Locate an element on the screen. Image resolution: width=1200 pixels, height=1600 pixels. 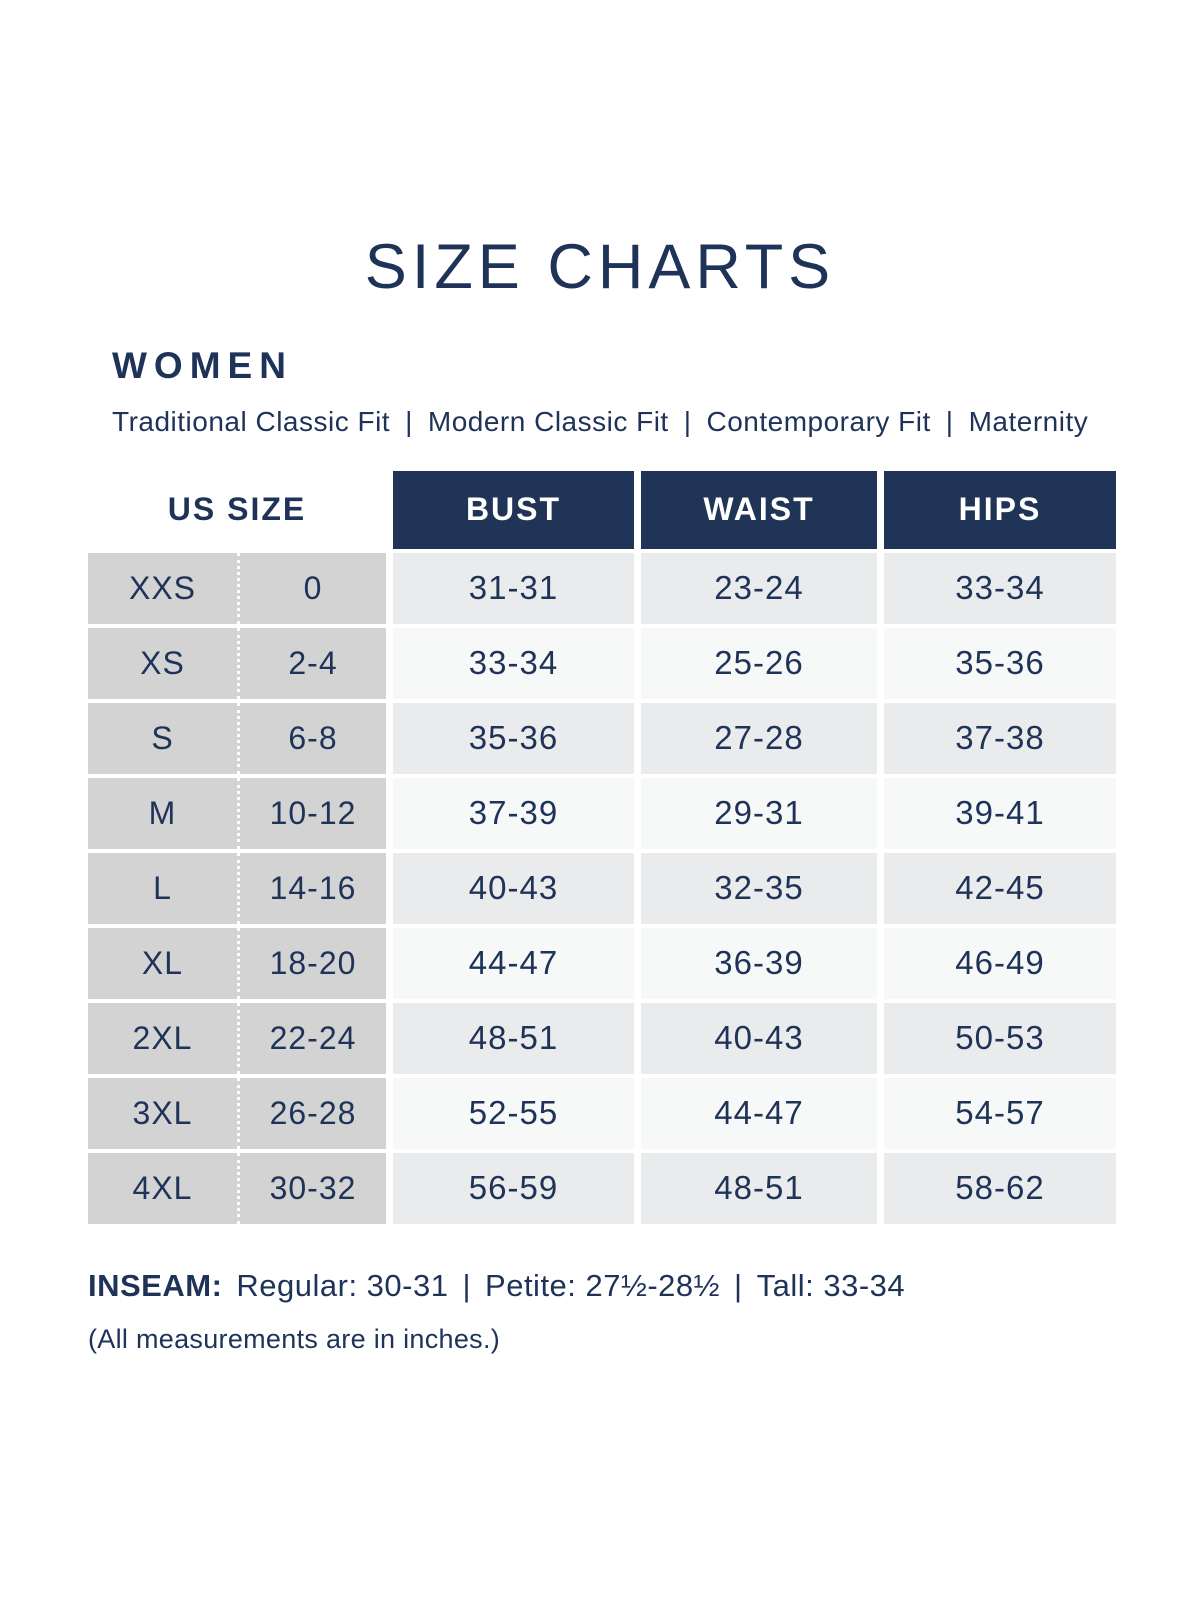
hips-value: 50-53 is located at coordinates (1000, 1038).